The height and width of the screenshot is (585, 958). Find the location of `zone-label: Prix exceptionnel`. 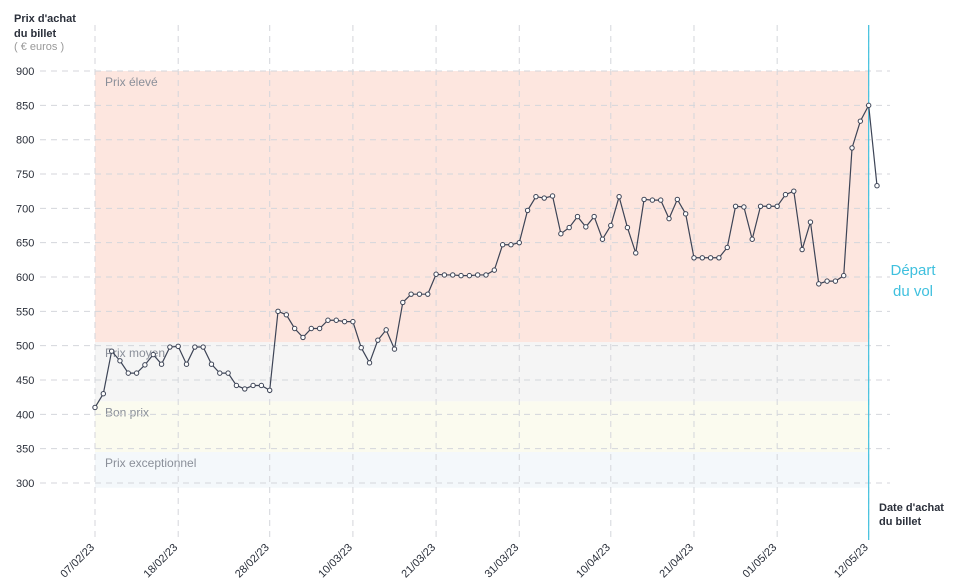

zone-label: Prix exceptionnel is located at coordinates (150, 463).